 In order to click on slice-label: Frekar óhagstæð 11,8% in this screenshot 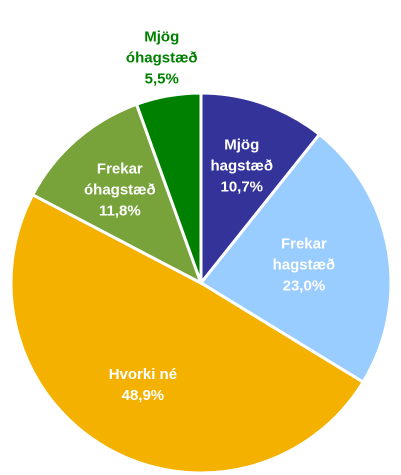, I will do `click(120, 189)`.